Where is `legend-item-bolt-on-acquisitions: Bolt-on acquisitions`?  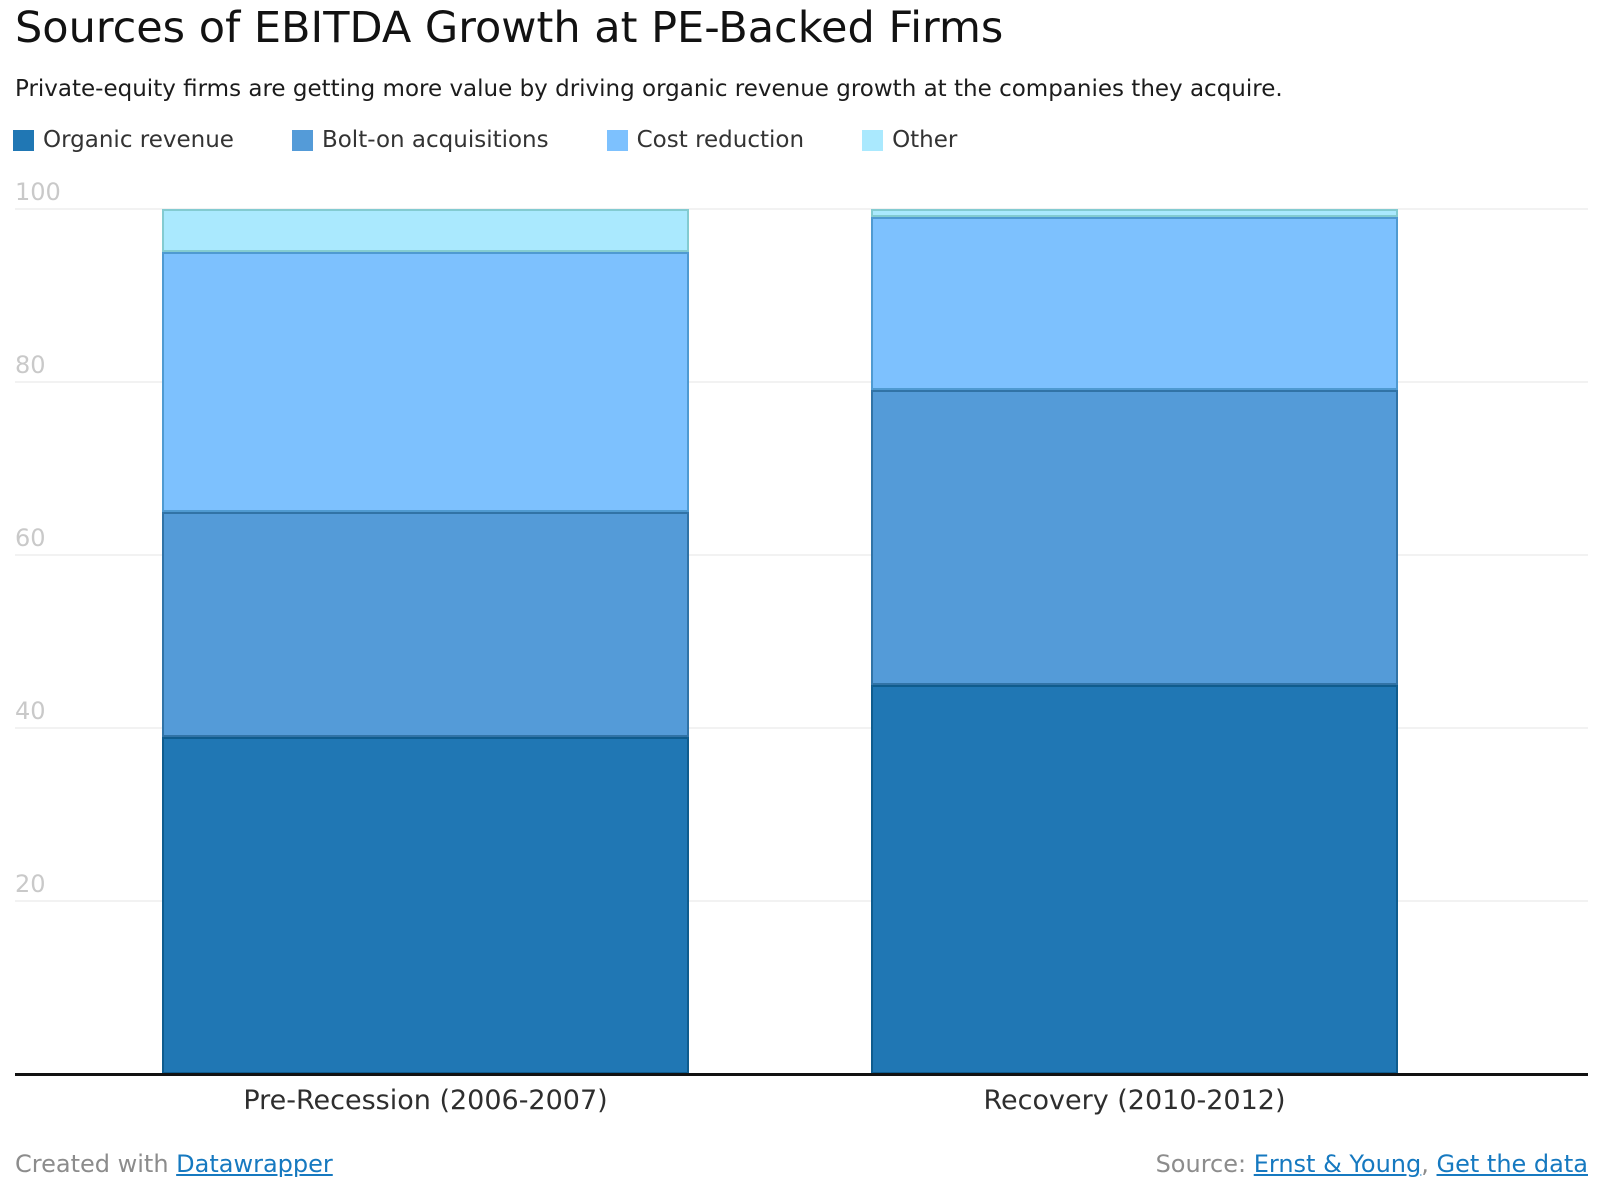
legend-item-bolt-on-acquisitions: Bolt-on acquisitions is located at coordinates (420, 140).